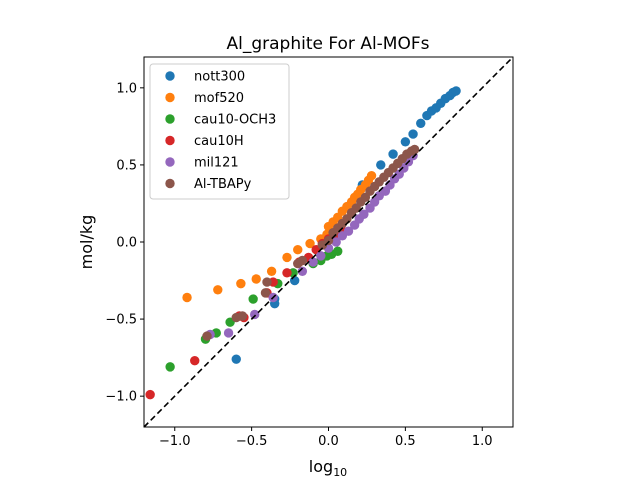 This screenshot has width=640, height=480. Describe the element at coordinates (175, 441) in the screenshot. I see `x-tick-label: −1.0` at that location.